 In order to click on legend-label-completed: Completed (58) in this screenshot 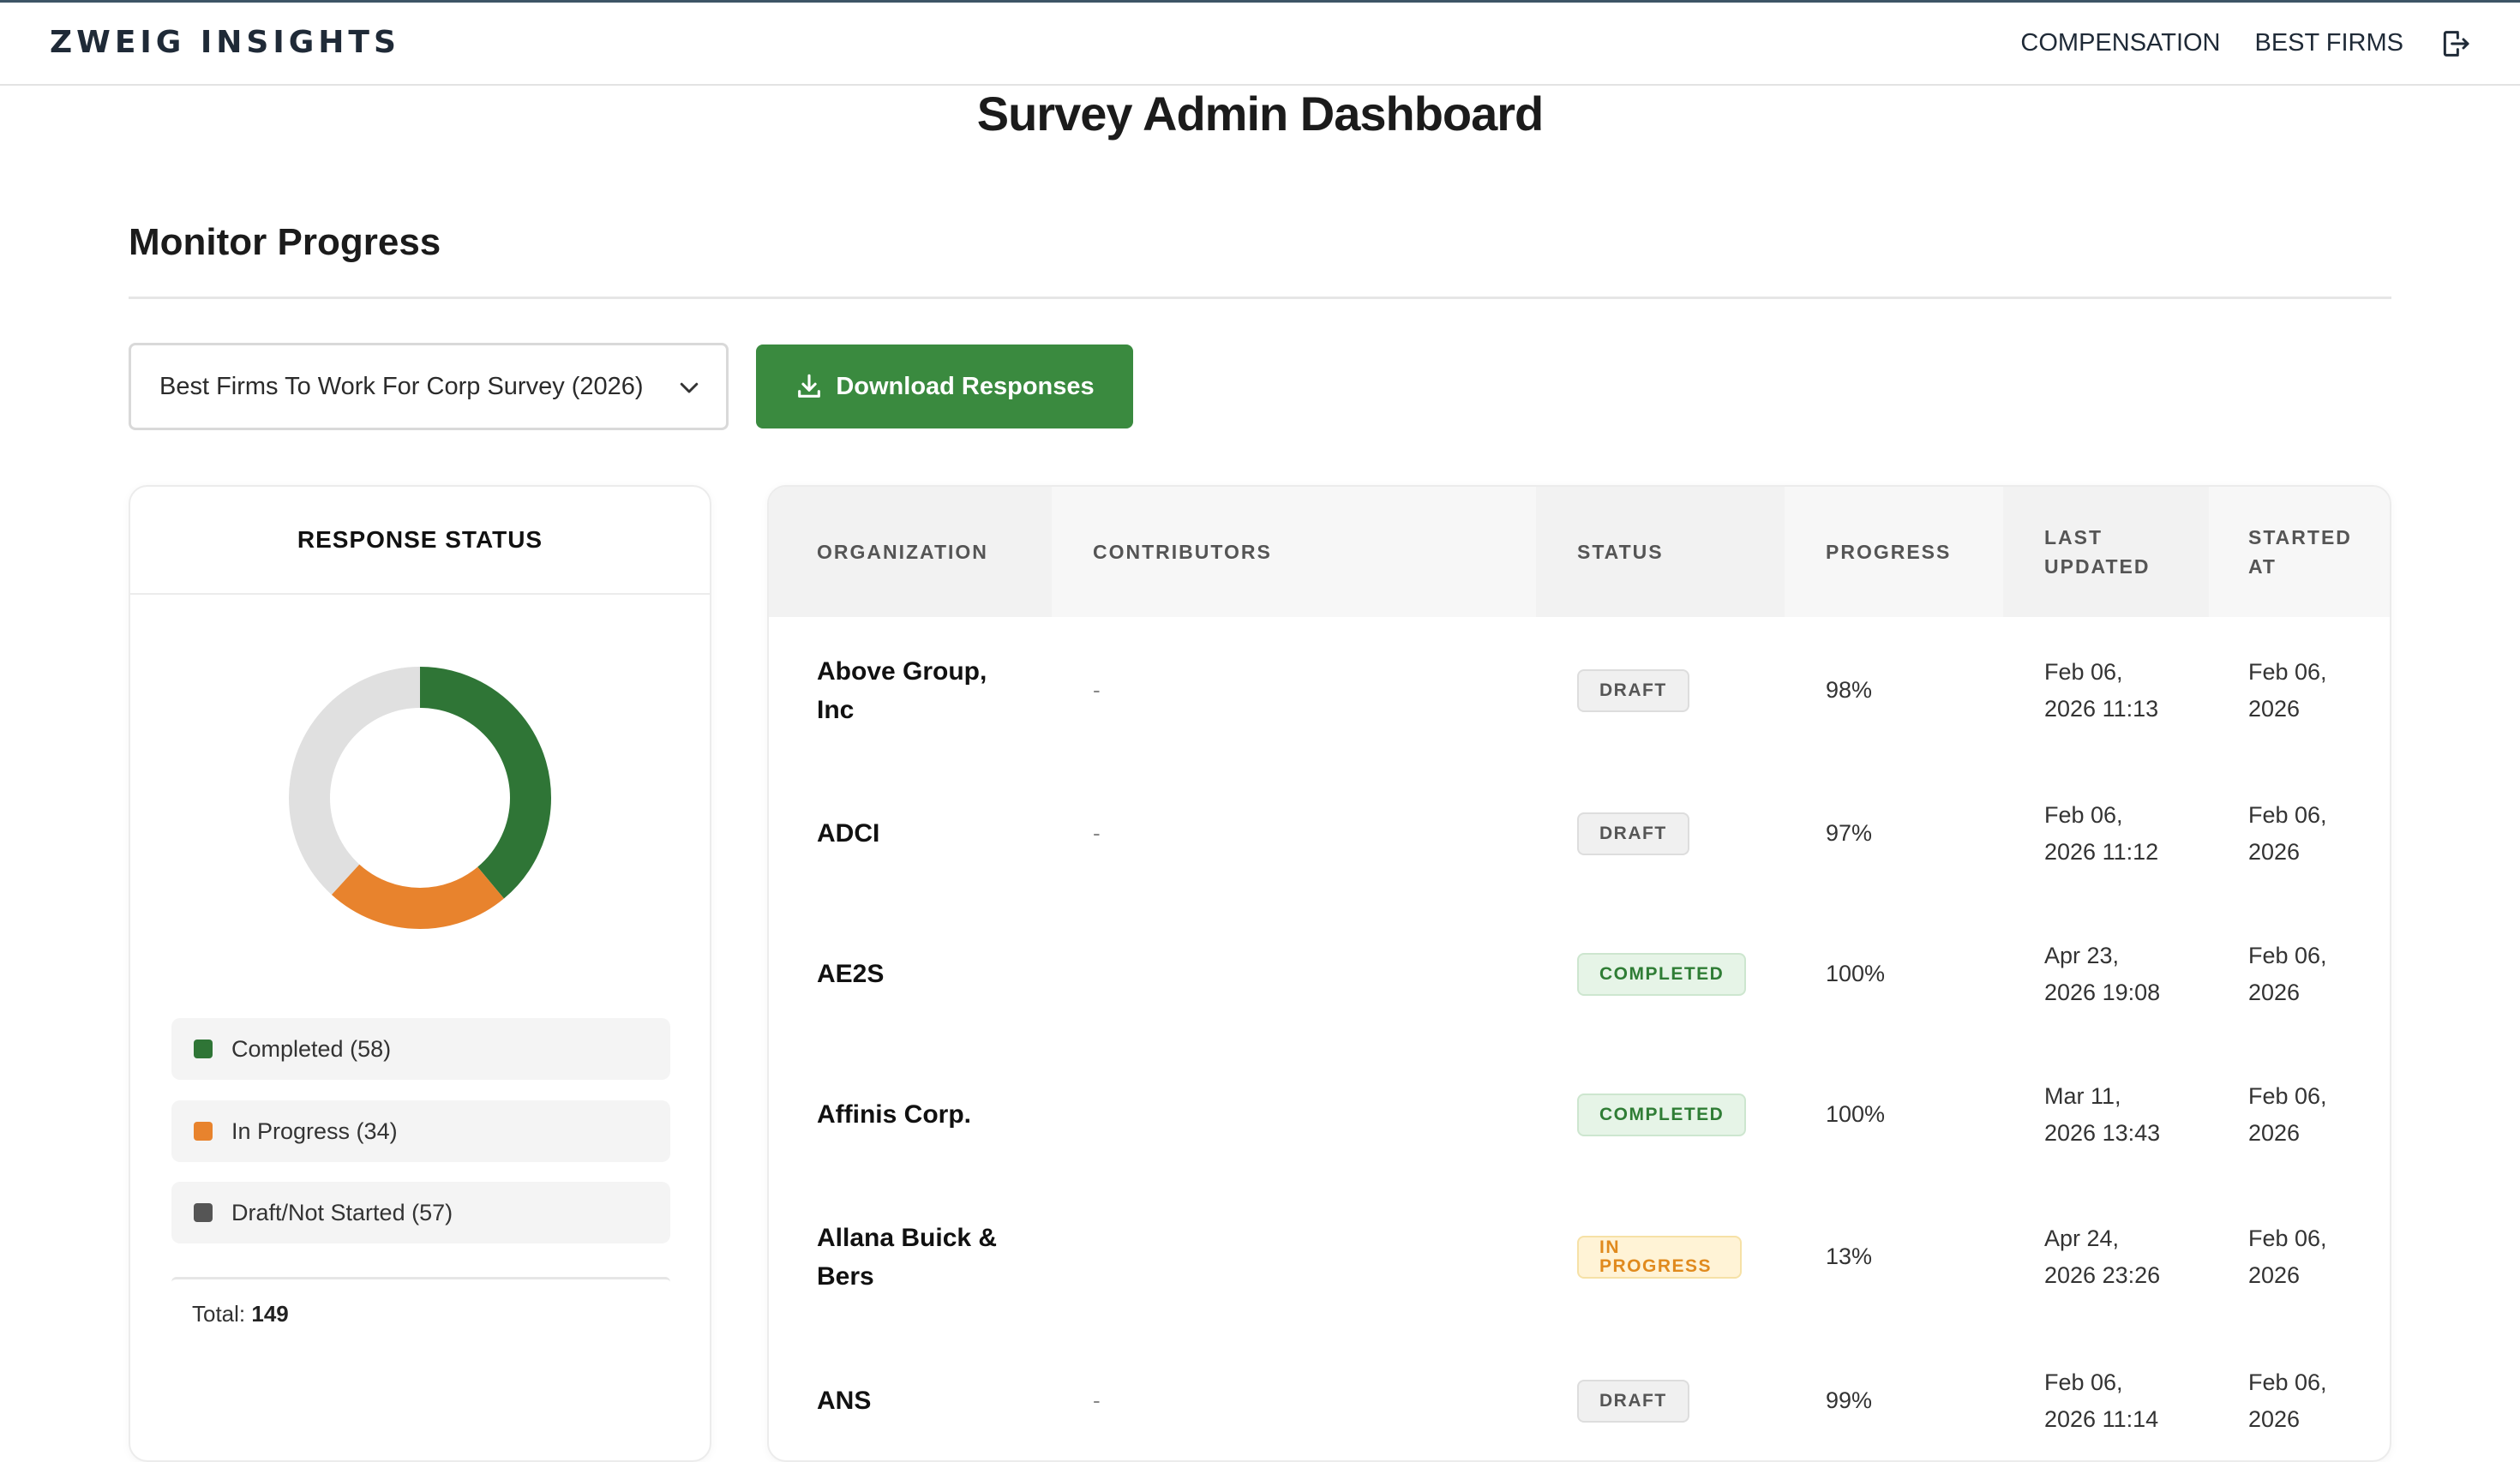, I will do `click(311, 1048)`.